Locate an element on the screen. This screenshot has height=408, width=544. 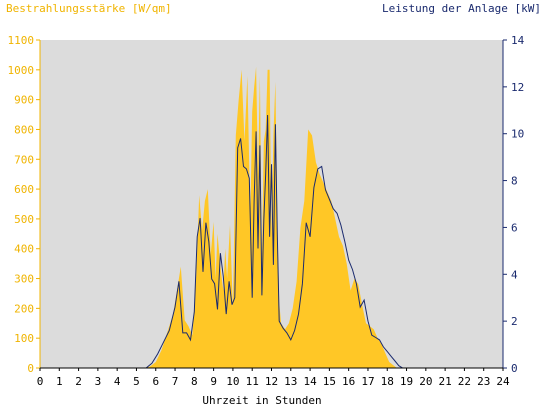
right-tick-label: 14 is located at coordinates (518, 40).